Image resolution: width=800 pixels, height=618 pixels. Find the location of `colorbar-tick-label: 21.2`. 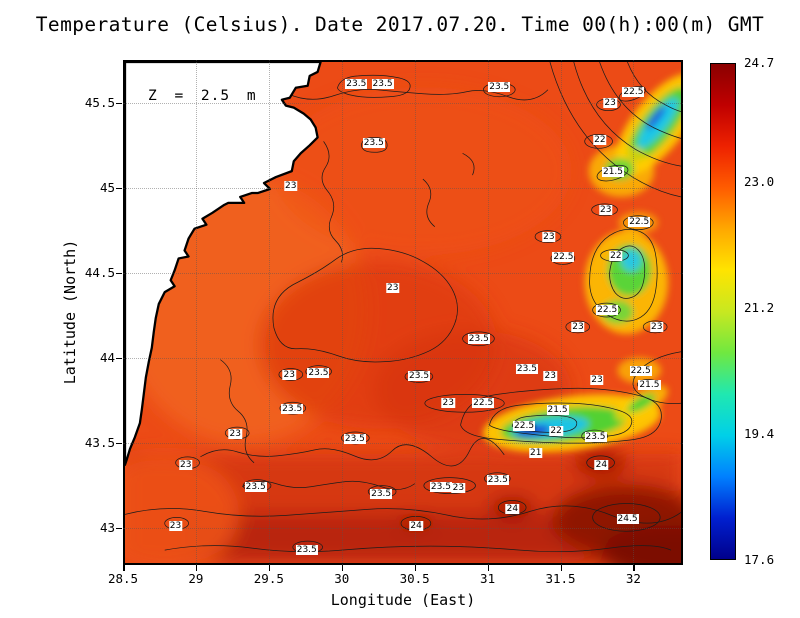

colorbar-tick-label: 21.2 is located at coordinates (759, 307).